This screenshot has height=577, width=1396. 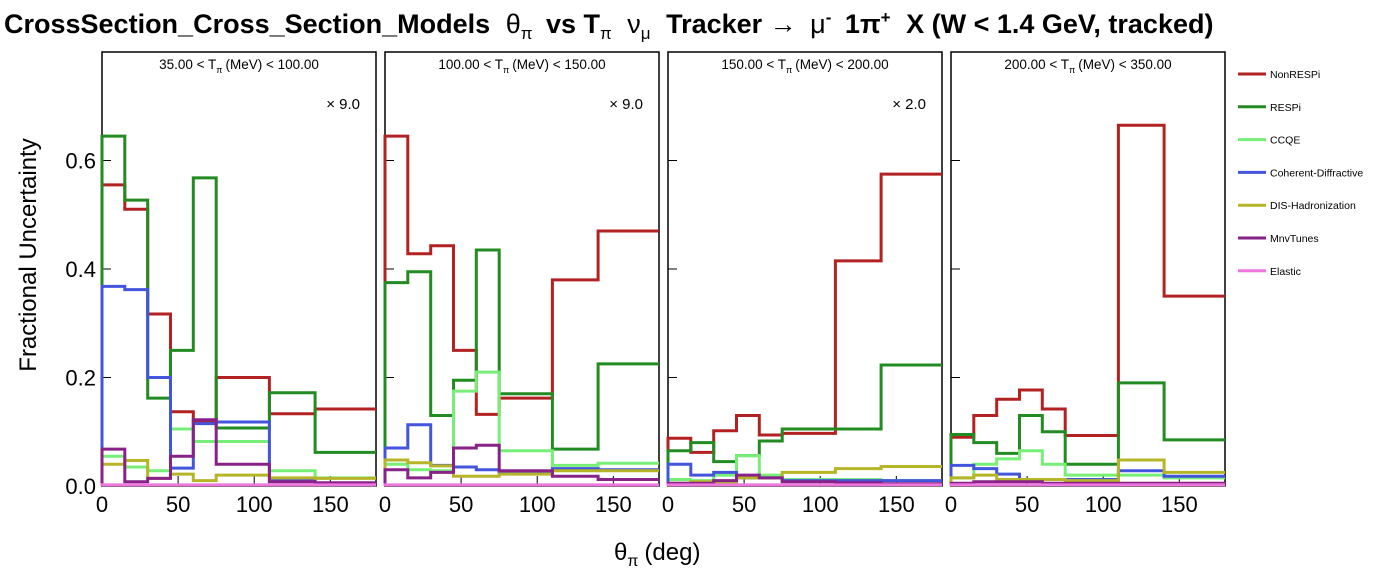 What do you see at coordinates (1087, 66) in the screenshot?
I see `panel-label: 200.00 < Tπ (MeV) < 350.00` at bounding box center [1087, 66].